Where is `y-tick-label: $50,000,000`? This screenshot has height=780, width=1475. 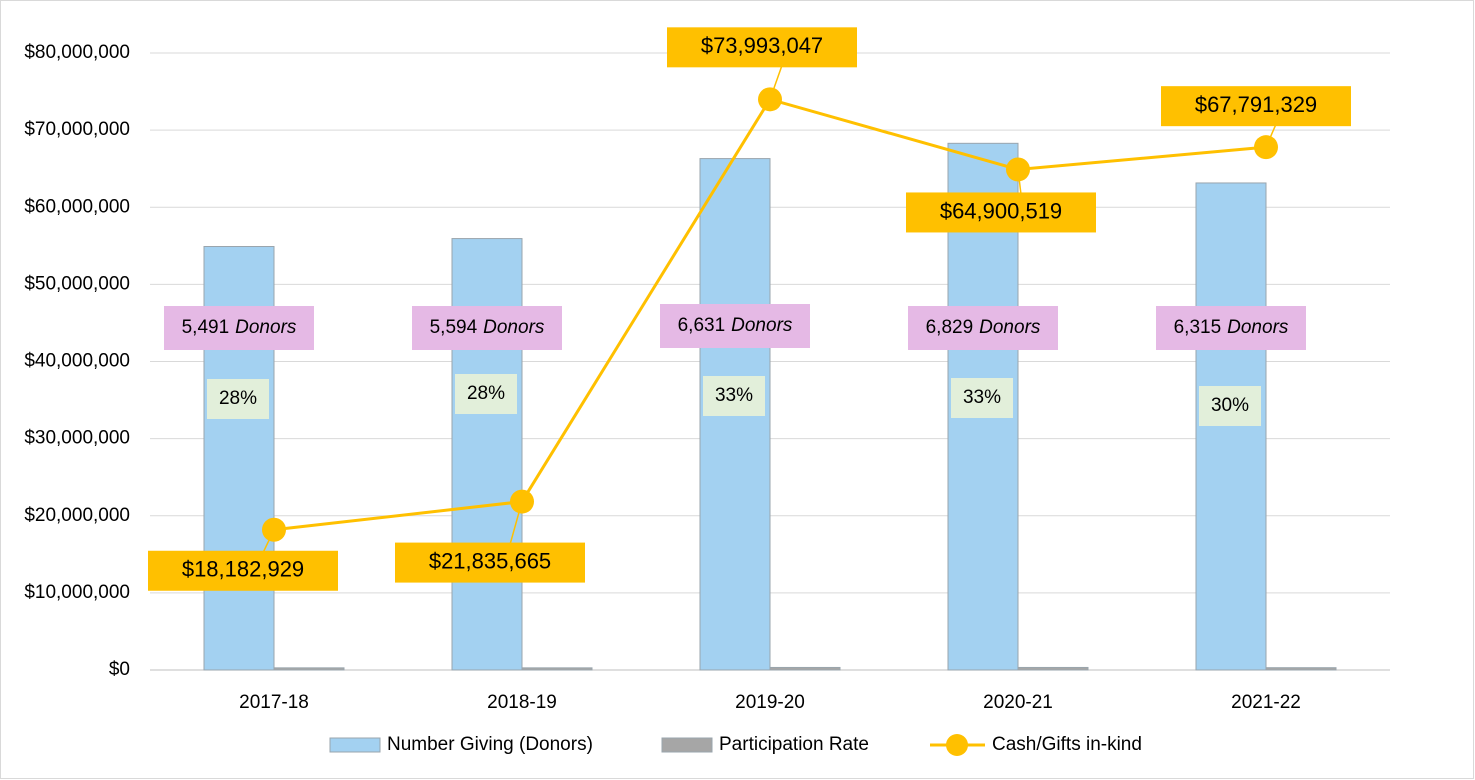 y-tick-label: $50,000,000 is located at coordinates (77, 283).